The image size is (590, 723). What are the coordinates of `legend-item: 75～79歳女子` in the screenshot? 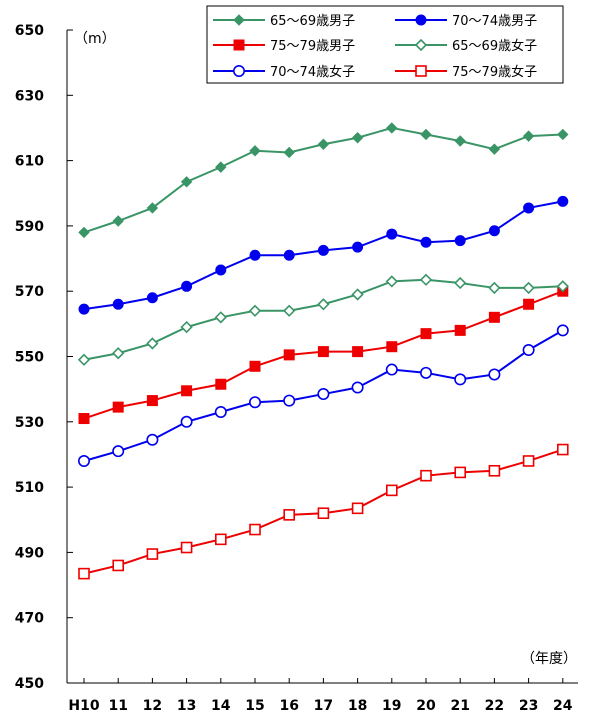 It's located at (466, 72).